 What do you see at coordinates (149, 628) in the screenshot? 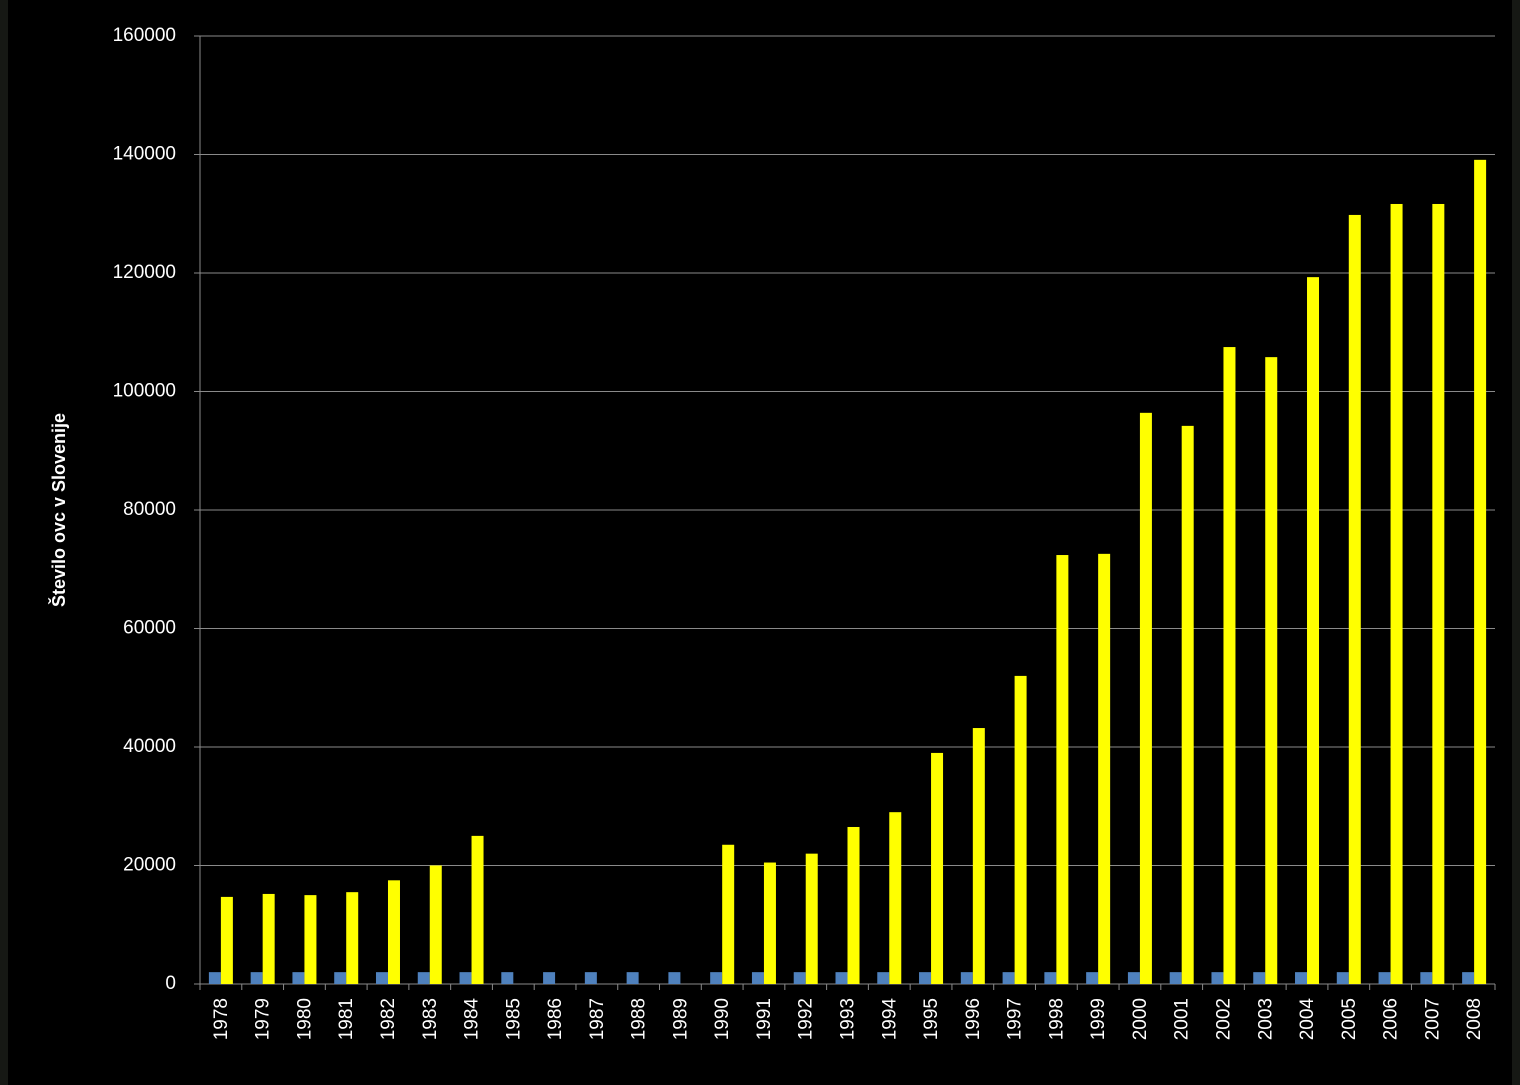
I see `y-tick-label: 60000` at bounding box center [149, 628].